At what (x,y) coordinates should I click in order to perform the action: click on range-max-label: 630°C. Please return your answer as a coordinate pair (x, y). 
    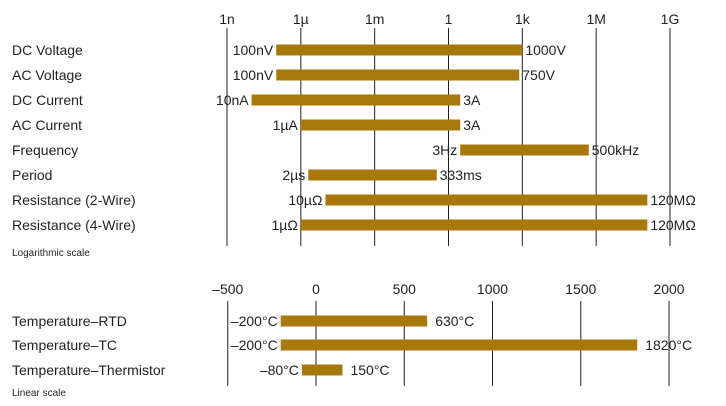
    Looking at the image, I should click on (454, 321).